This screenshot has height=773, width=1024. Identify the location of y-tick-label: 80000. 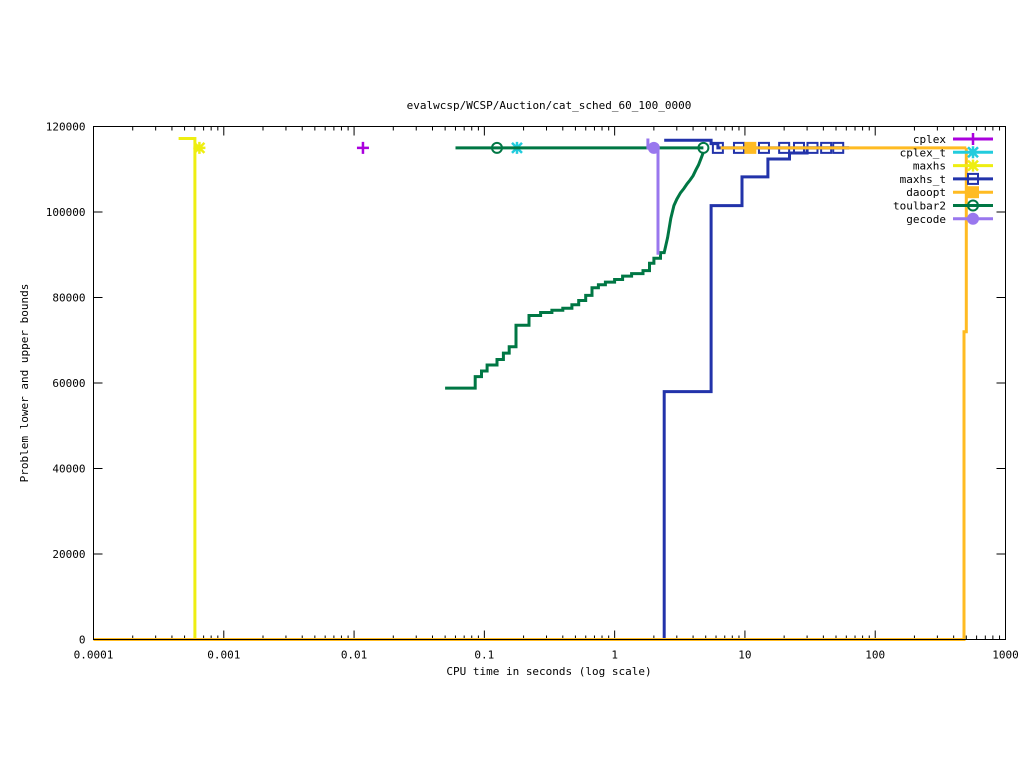
(68, 298).